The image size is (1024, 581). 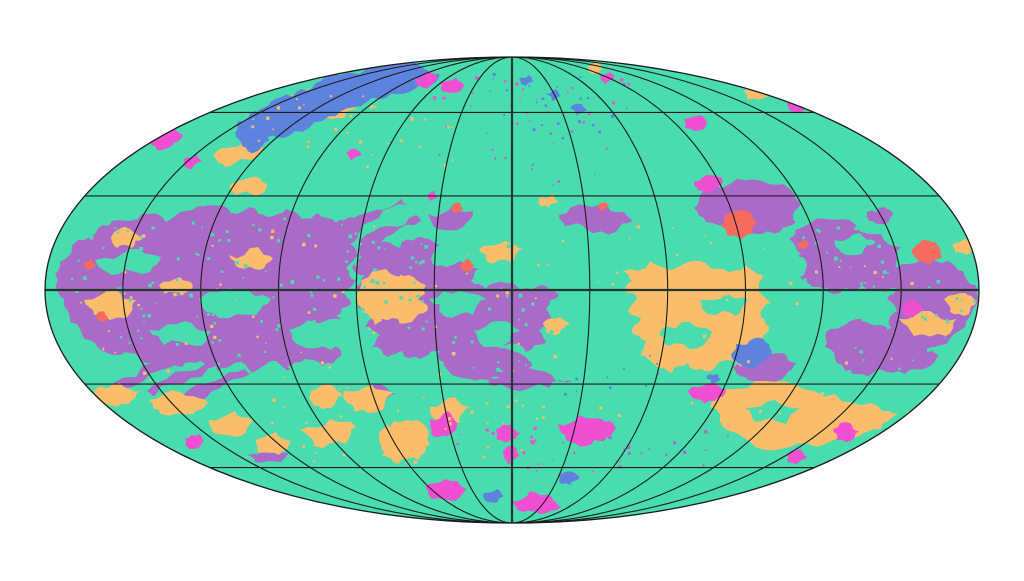 What do you see at coordinates (493, 496) in the screenshot?
I see `map-region-lakes` at bounding box center [493, 496].